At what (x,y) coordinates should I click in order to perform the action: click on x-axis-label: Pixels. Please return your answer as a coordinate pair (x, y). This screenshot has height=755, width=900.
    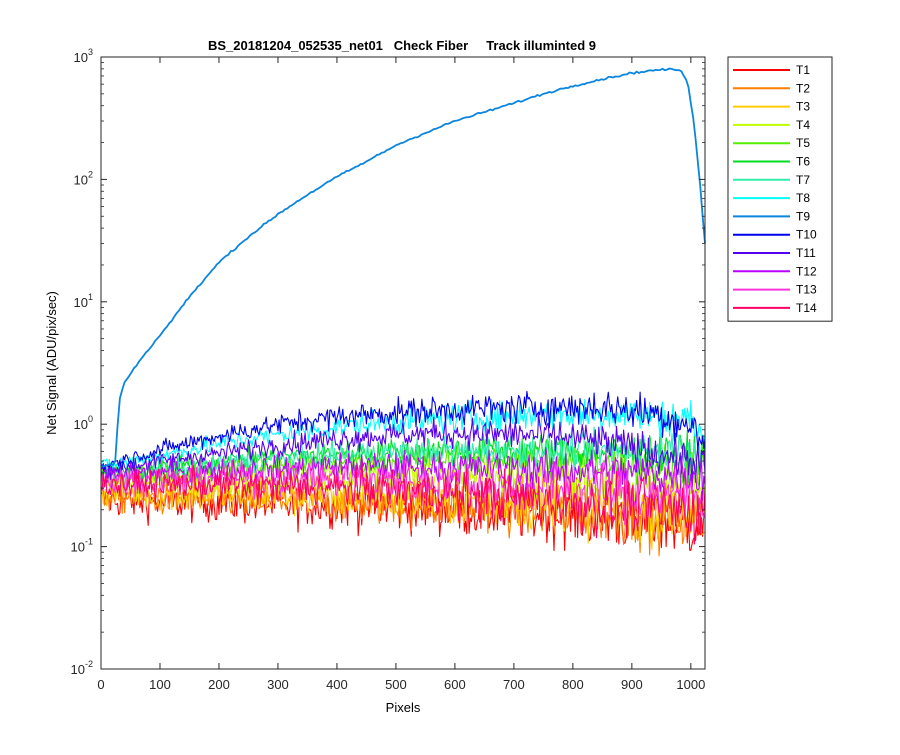
    Looking at the image, I should click on (403, 707).